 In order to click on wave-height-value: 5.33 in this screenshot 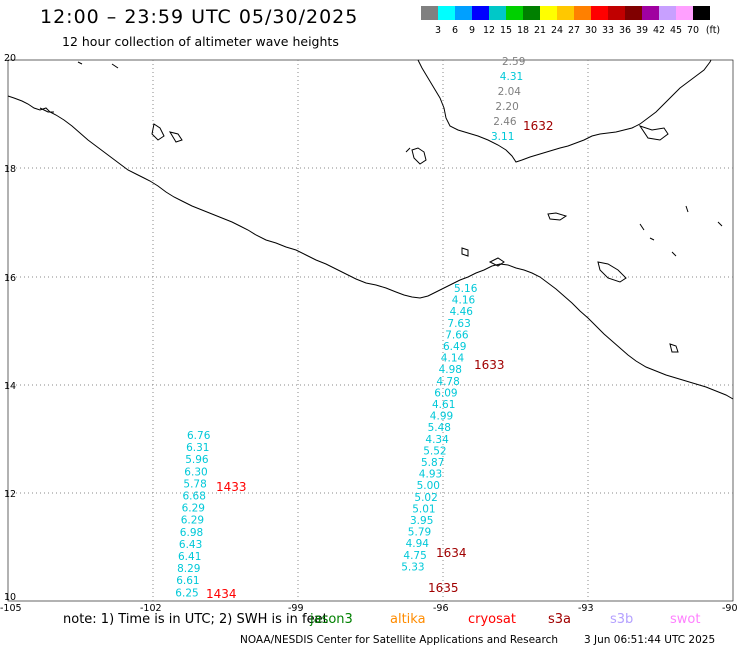, I will do `click(412, 567)`.